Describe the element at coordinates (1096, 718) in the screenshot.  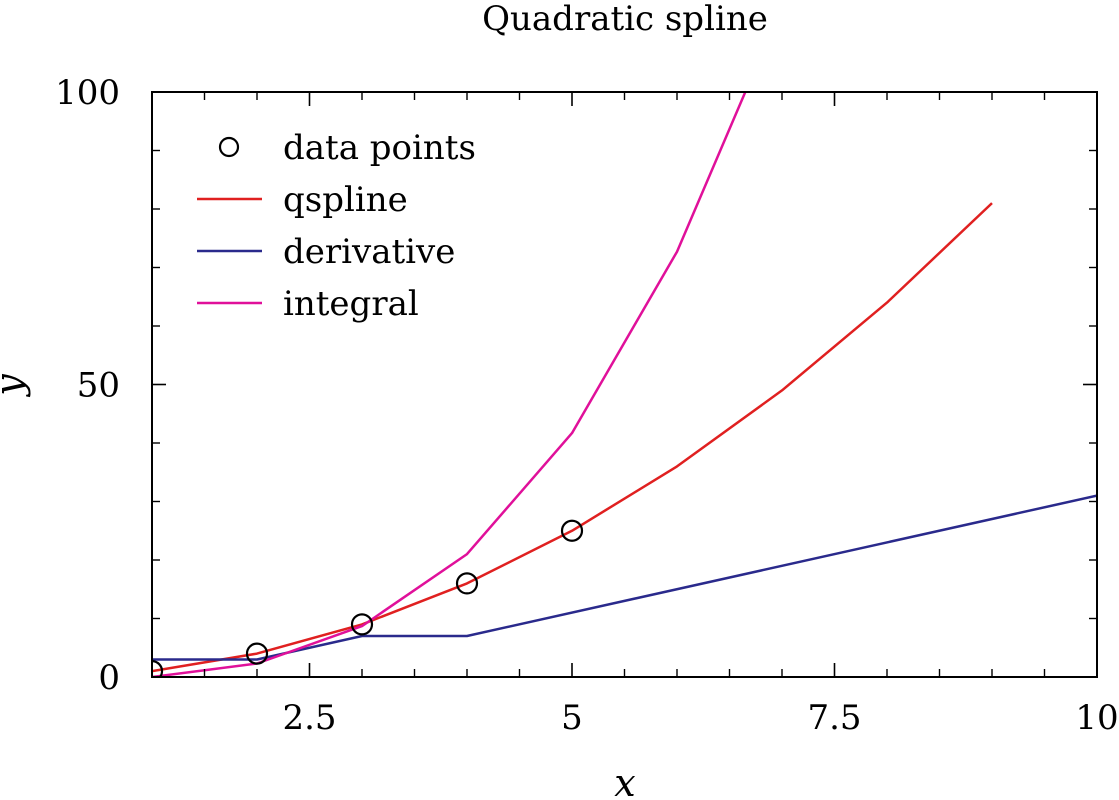
I see `x-tick-label: 10` at that location.